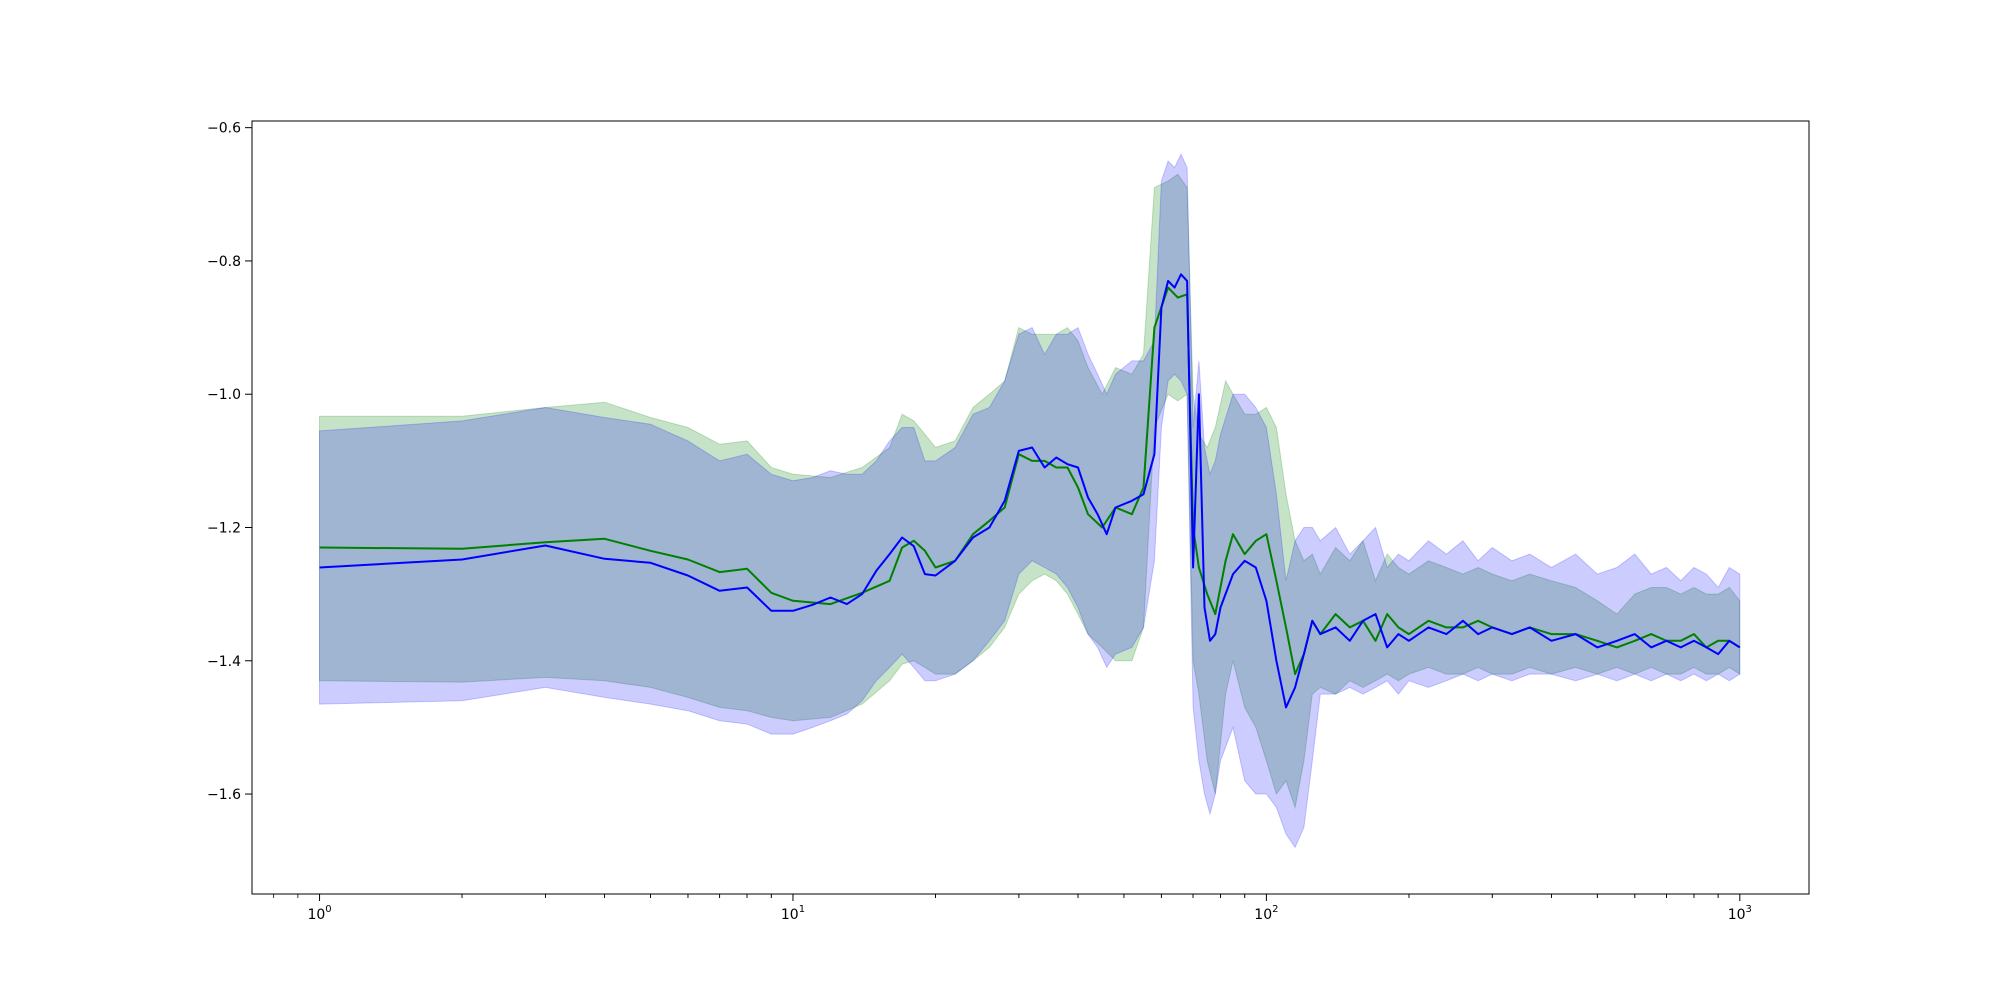 Image resolution: width=2000 pixels, height=1000 pixels. Describe the element at coordinates (1266, 913) in the screenshot. I see `x-tick-label: 10²` at that location.